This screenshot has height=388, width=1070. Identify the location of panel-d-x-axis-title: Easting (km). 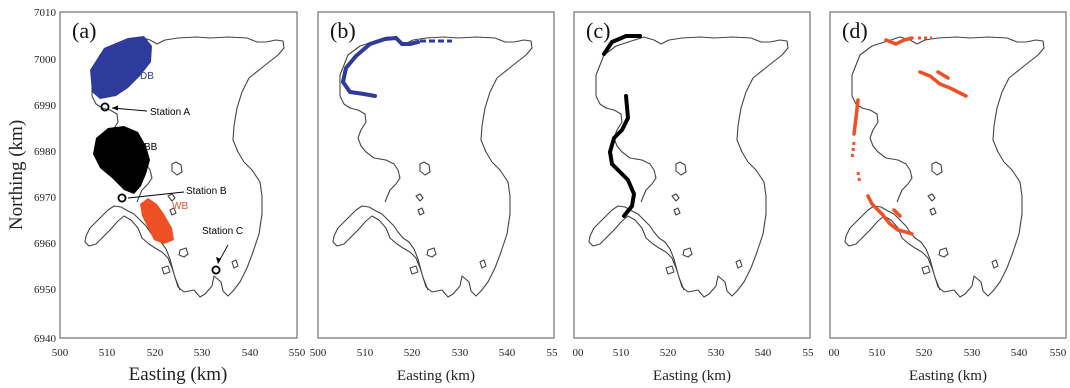
(948, 376).